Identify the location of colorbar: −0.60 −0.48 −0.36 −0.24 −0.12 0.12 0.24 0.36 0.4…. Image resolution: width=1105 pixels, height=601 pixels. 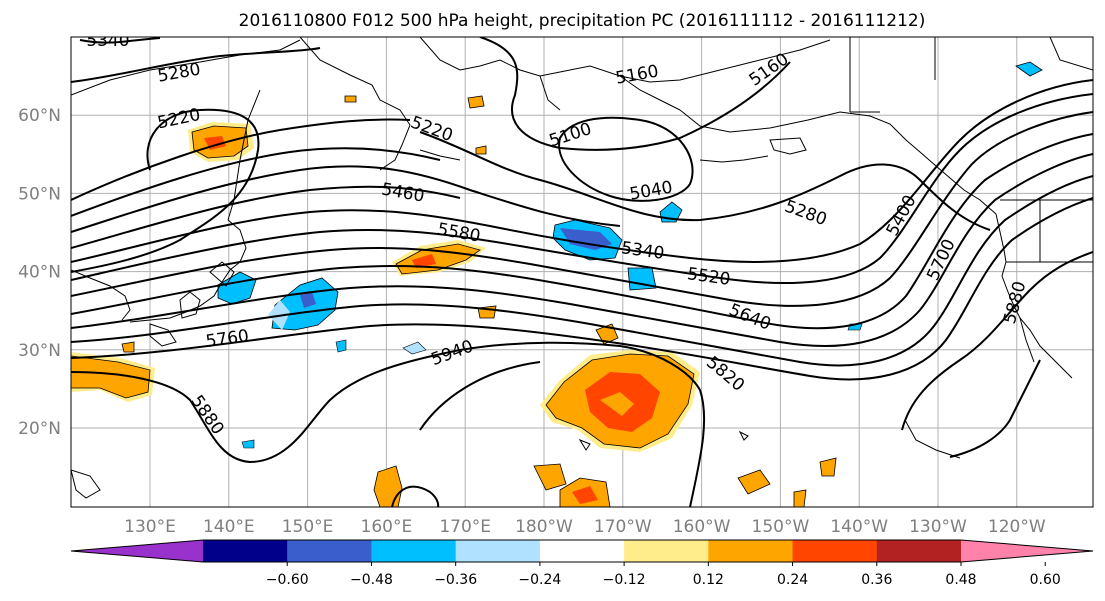
(582, 563).